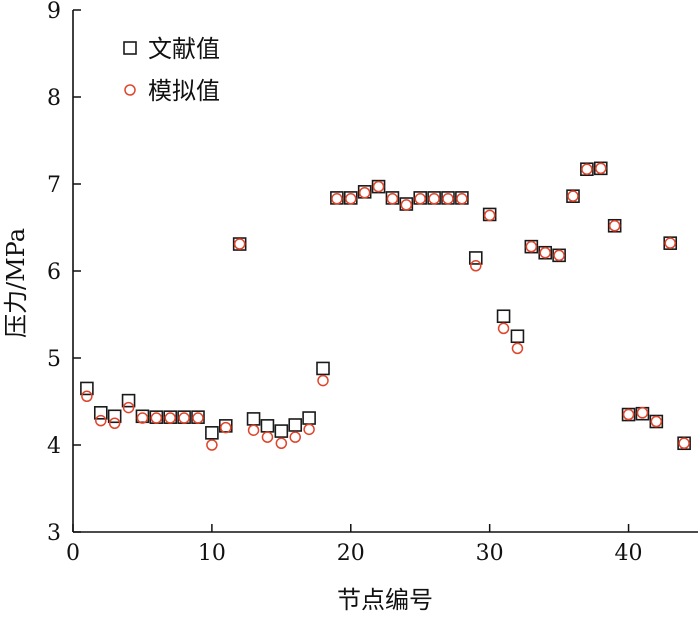 This screenshot has height=625, width=700. What do you see at coordinates (130, 48) in the screenshot?
I see `legend-square-marker` at bounding box center [130, 48].